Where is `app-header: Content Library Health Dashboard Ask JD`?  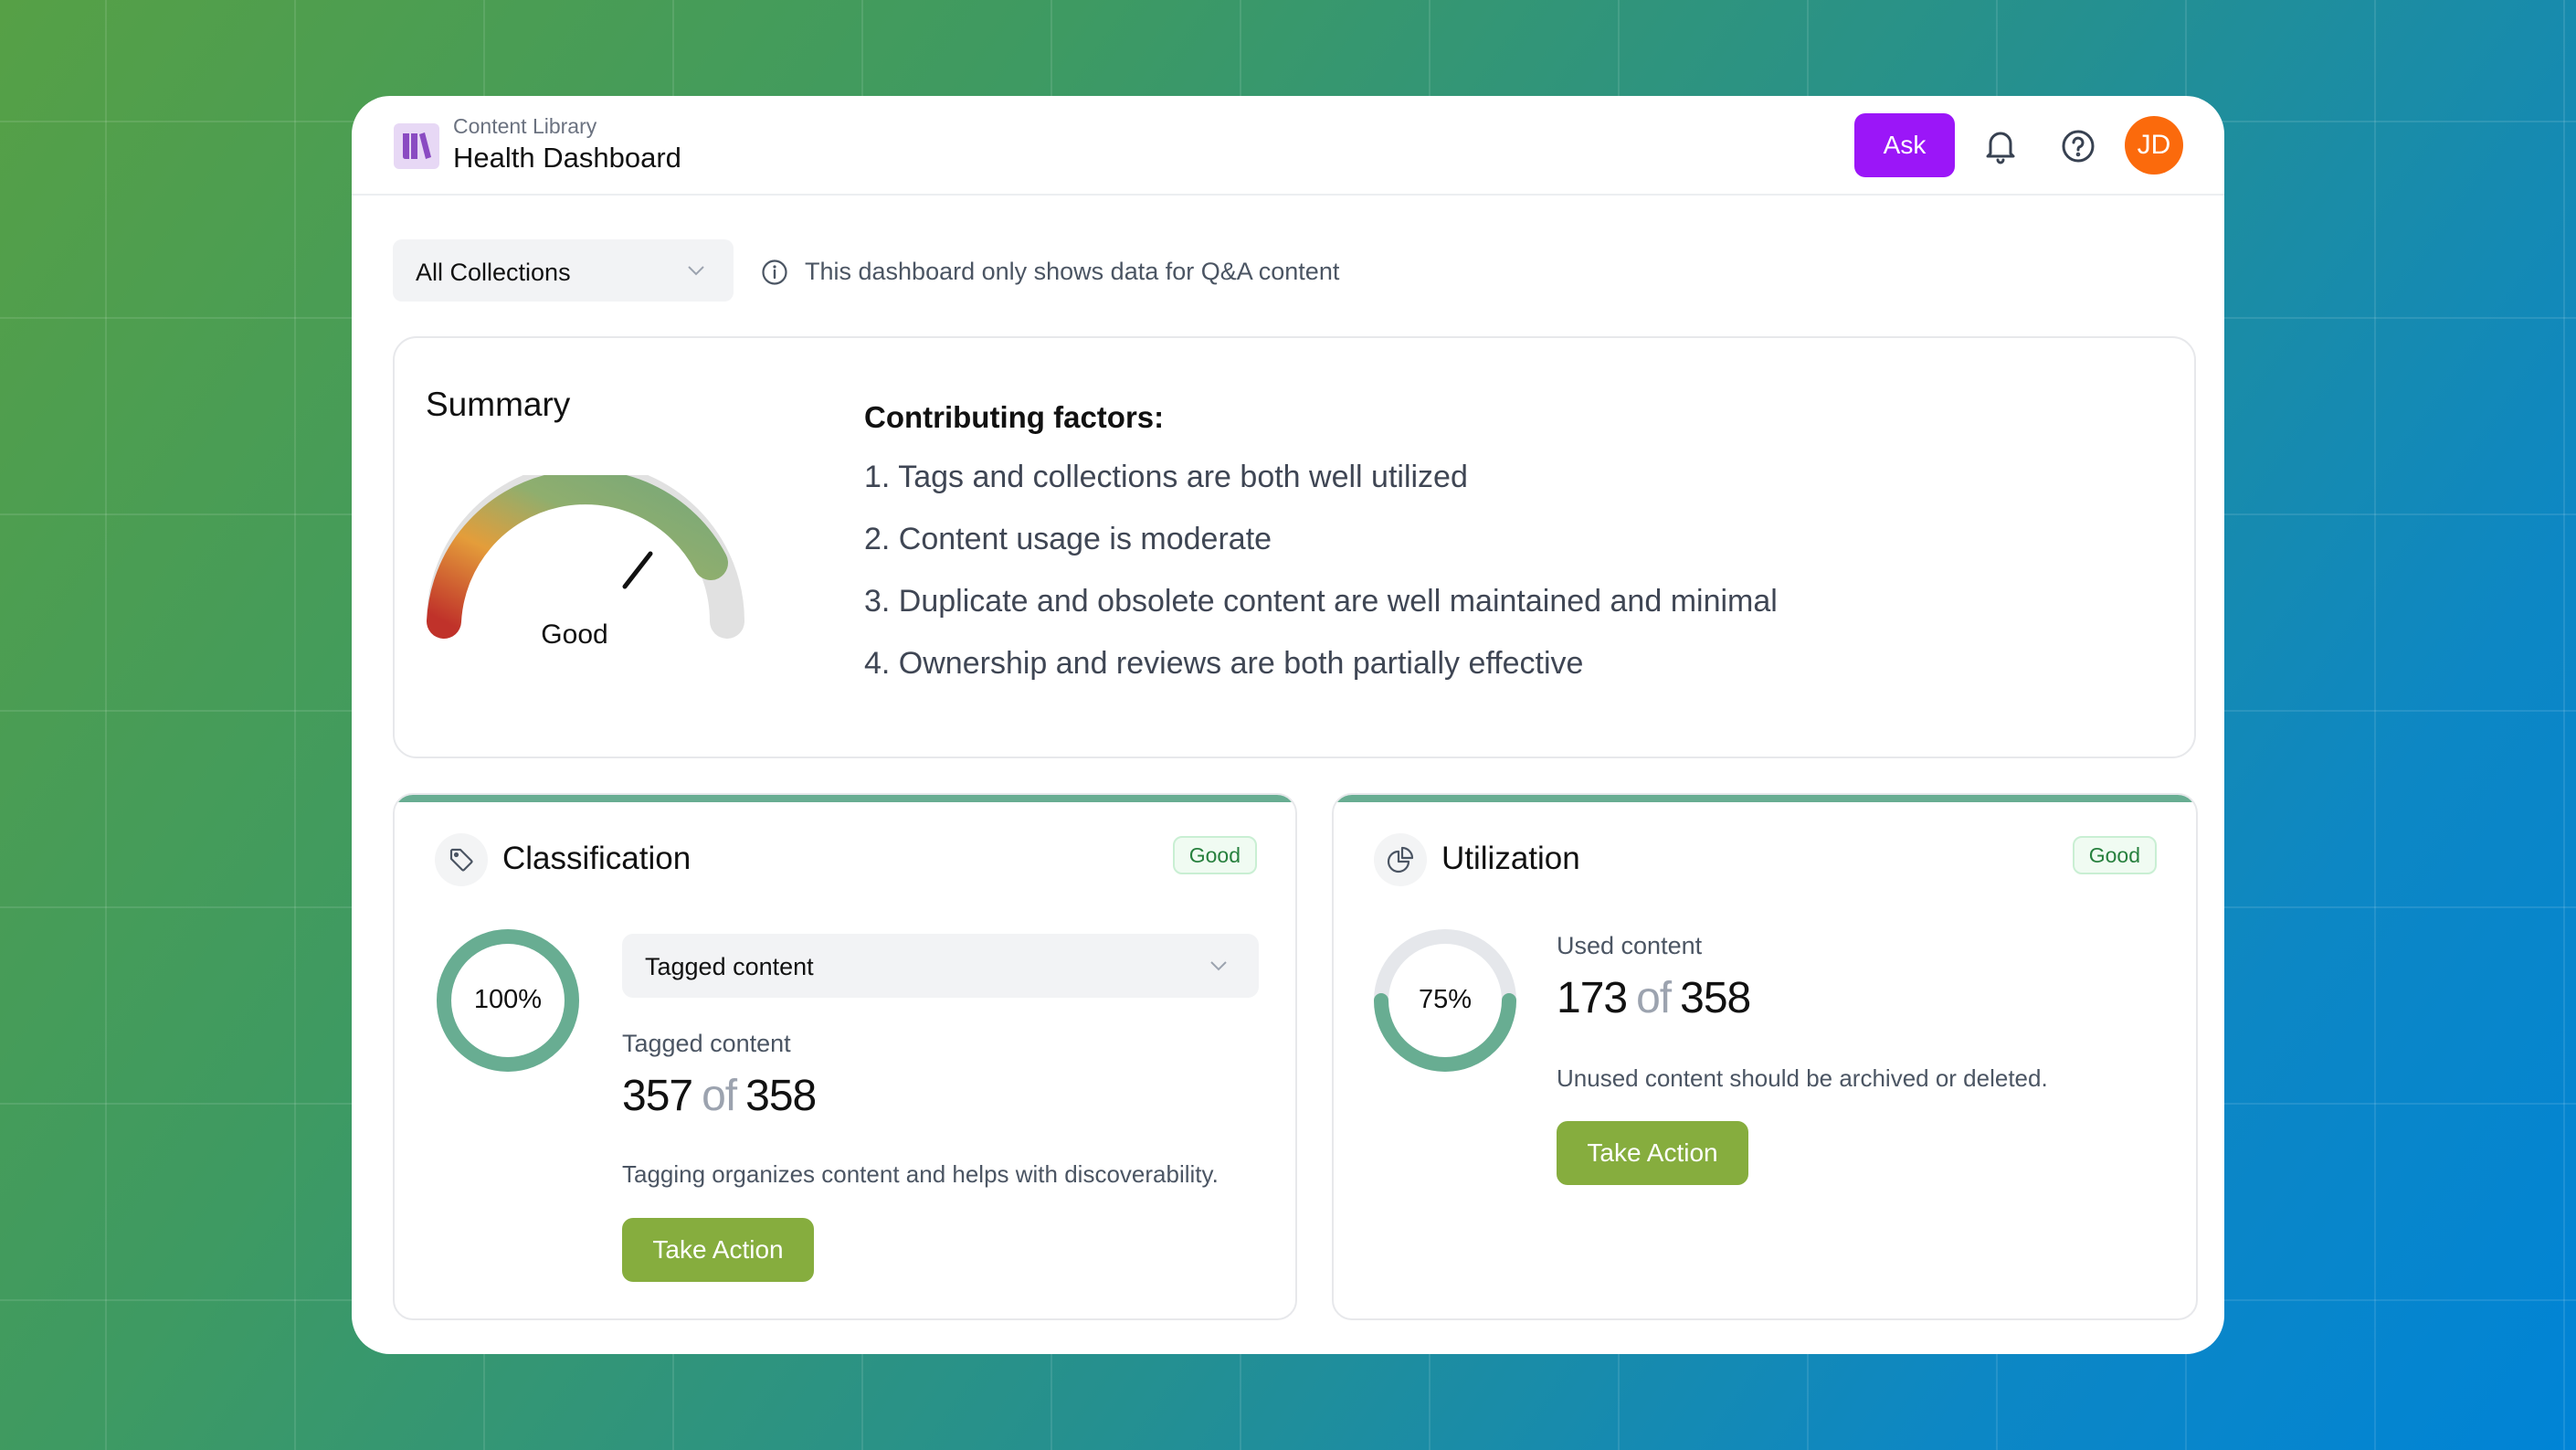 app-header: Content Library Health Dashboard Ask JD is located at coordinates (1288, 146).